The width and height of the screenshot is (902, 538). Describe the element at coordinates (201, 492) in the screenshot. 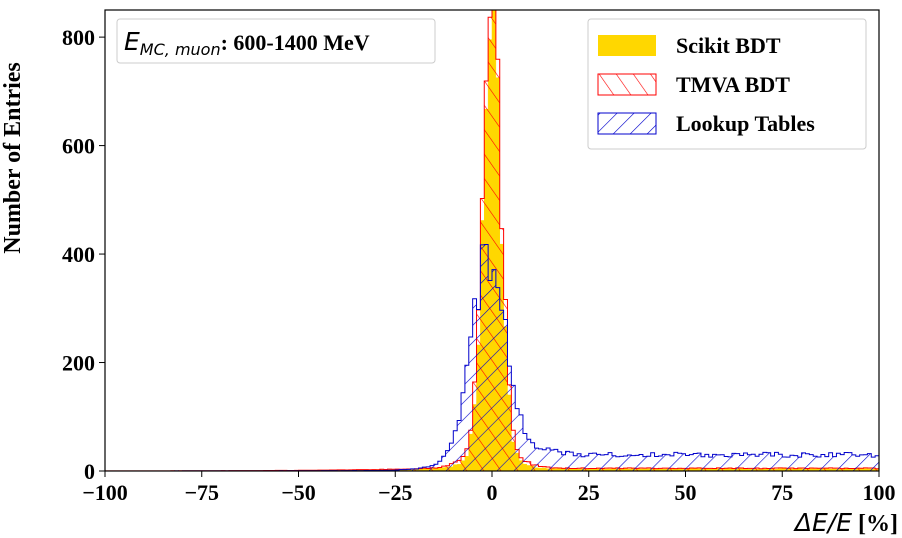

I see `x-tick-label: −75` at that location.